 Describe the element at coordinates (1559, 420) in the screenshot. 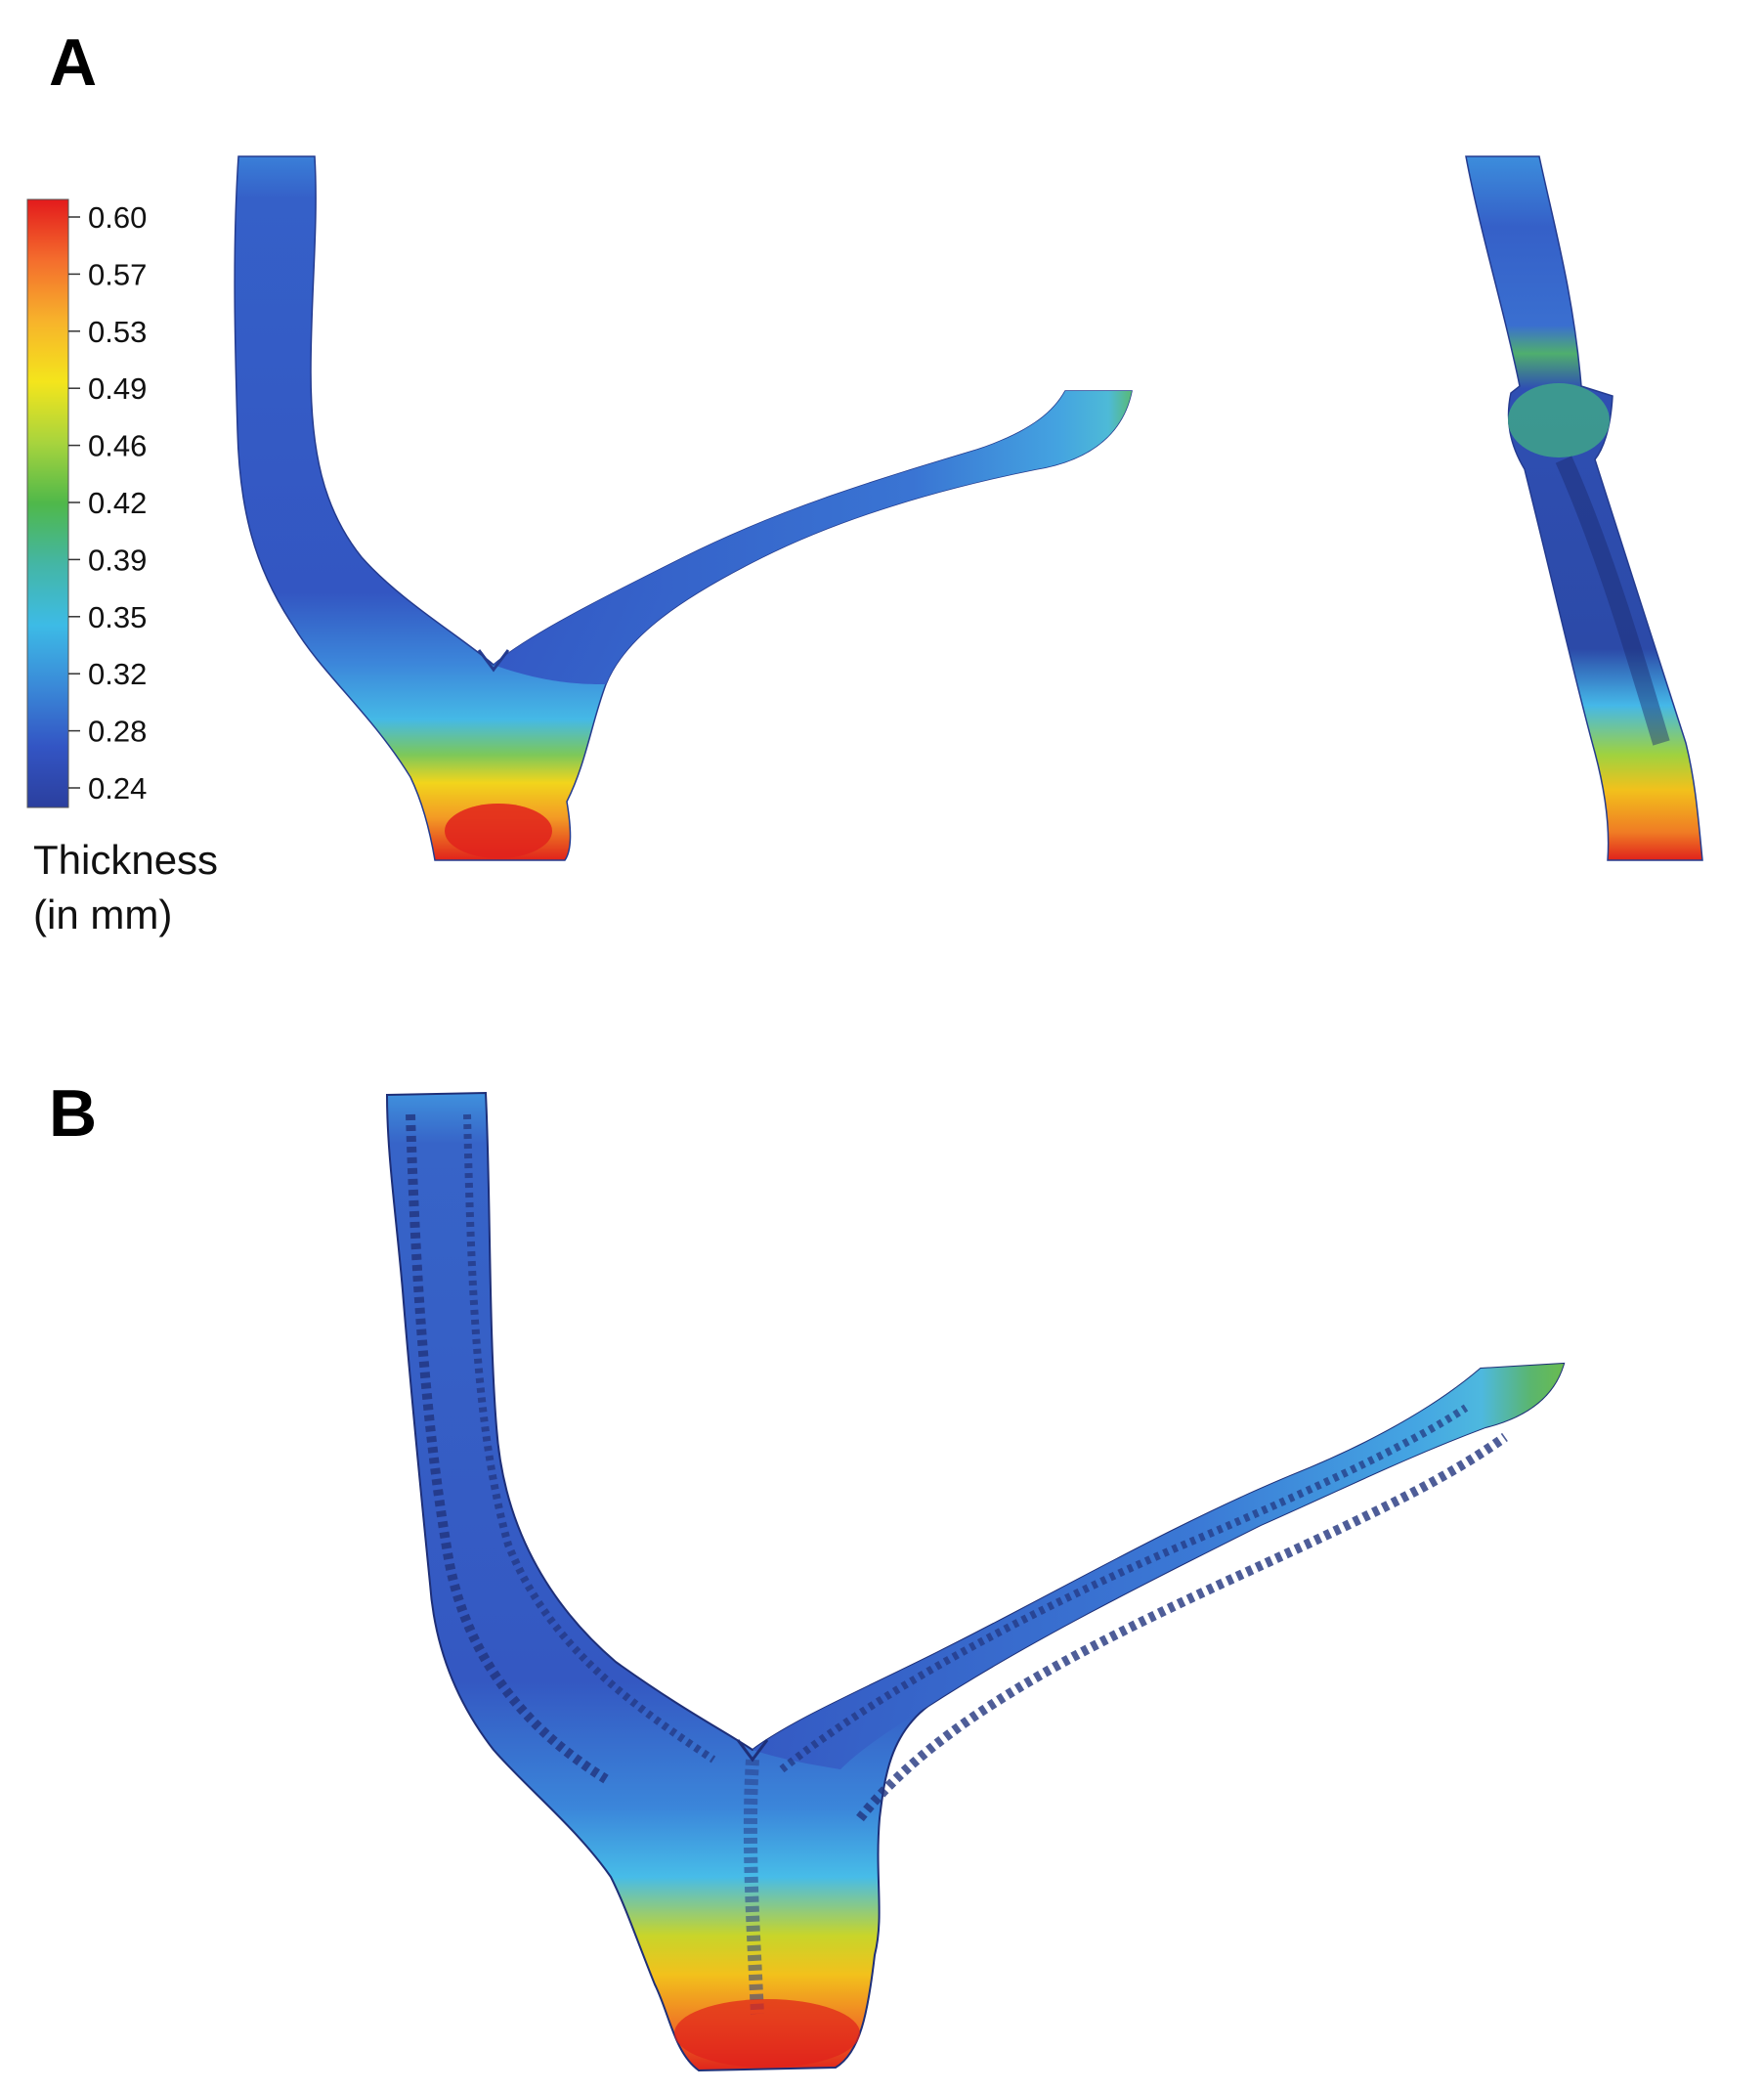

I see `panel-a-side-bulge` at that location.